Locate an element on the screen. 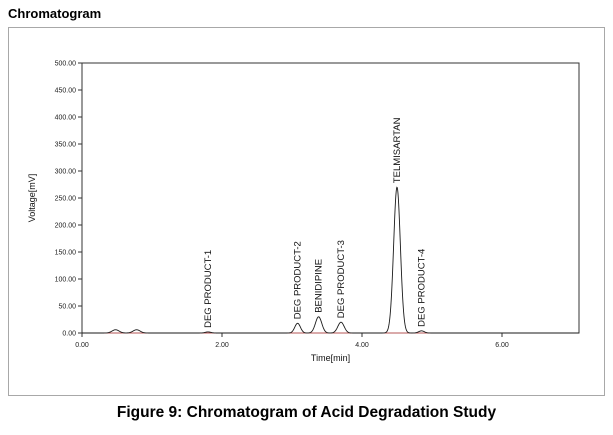 This screenshot has width=613, height=435. peak-label: TELMISARTAN is located at coordinates (397, 150).